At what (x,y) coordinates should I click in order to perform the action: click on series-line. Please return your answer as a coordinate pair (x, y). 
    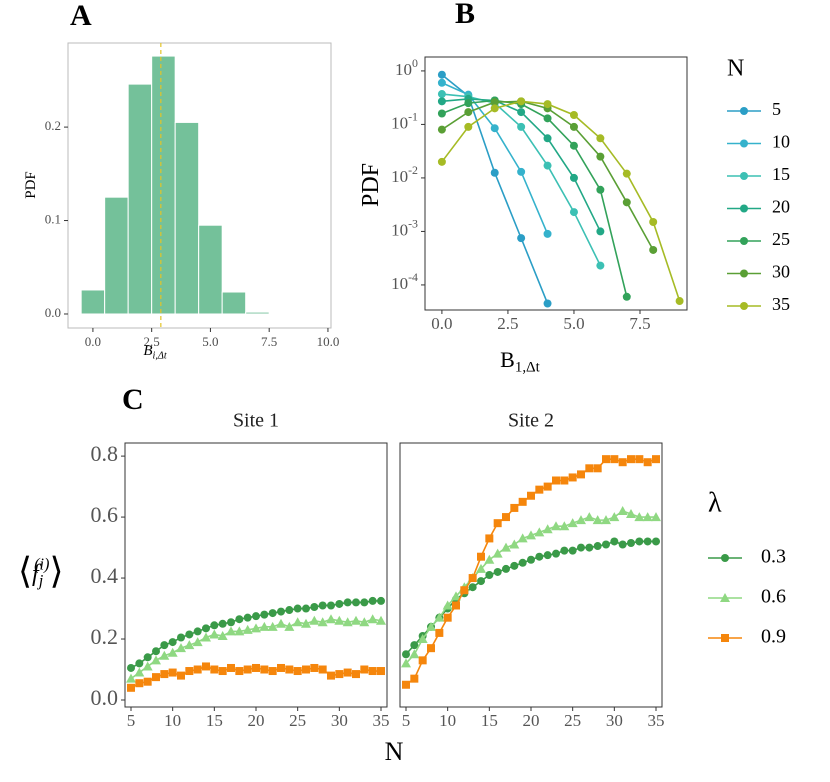
    Looking at the image, I should click on (561, 201).